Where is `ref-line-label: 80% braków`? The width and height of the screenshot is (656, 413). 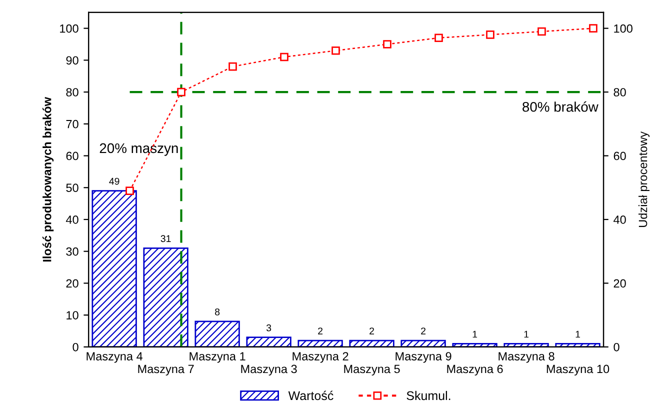 ref-line-label: 80% braków is located at coordinates (560, 106).